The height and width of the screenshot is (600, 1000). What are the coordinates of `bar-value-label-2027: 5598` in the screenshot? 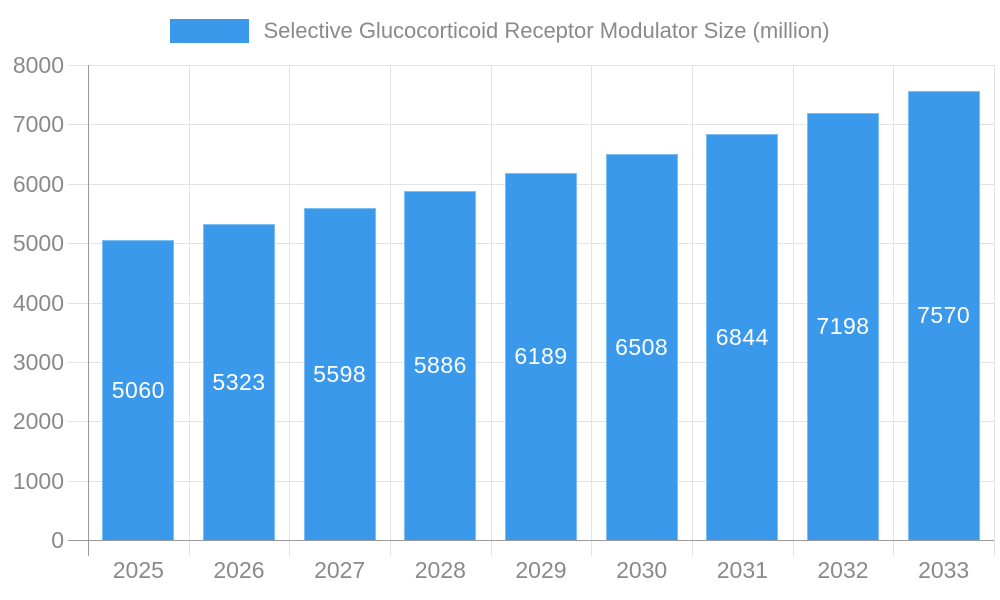 It's located at (340, 373).